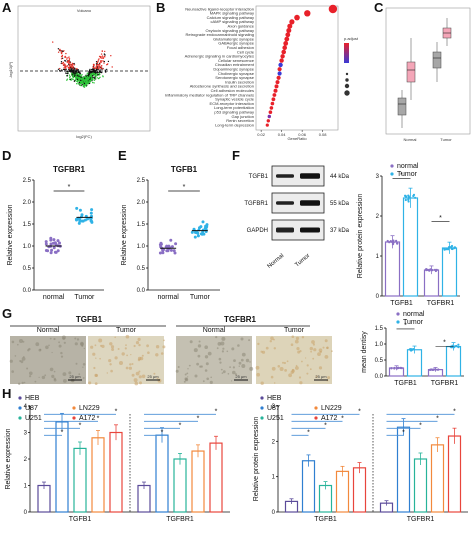 This screenshot has width=474, height=533. I want to click on xtick-label: TGFB1, so click(80, 519).